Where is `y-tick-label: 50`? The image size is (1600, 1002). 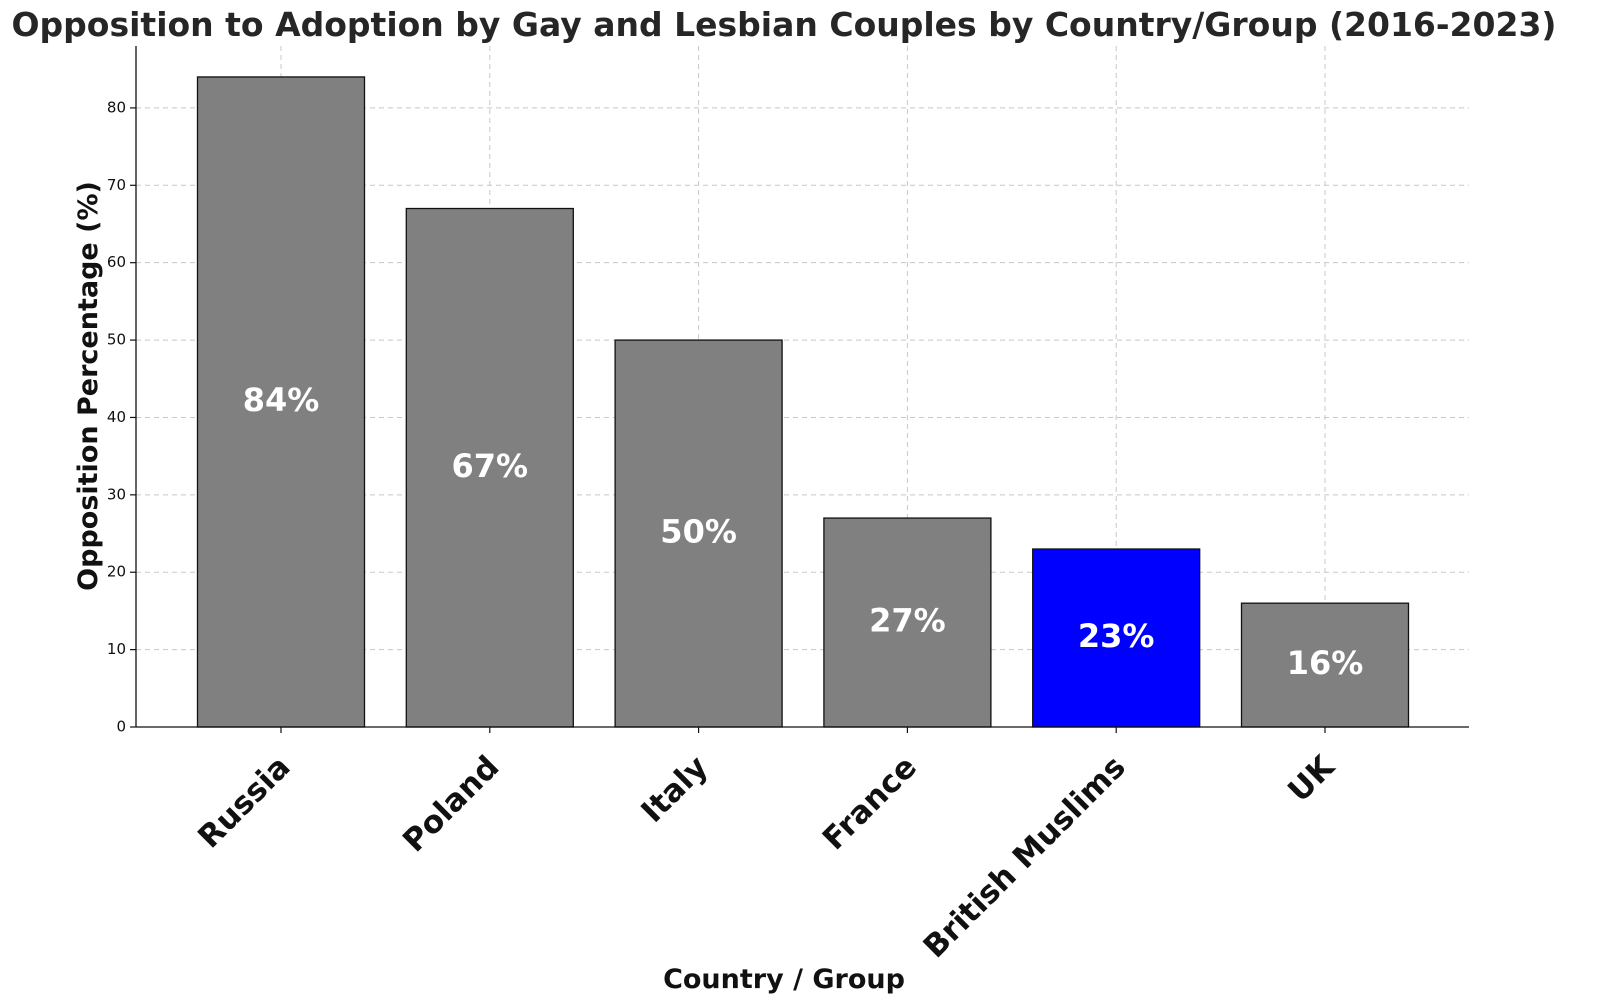
y-tick-label: 50 is located at coordinates (116, 340).